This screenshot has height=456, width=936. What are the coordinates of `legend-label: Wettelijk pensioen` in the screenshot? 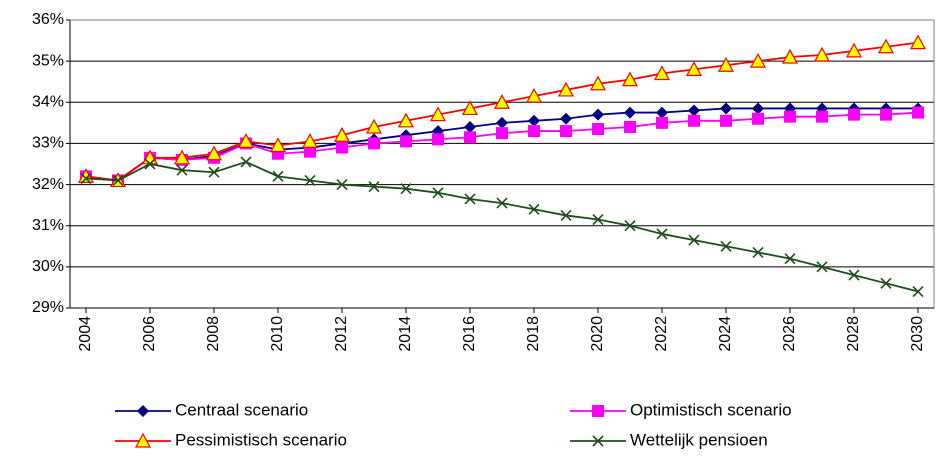 It's located at (699, 439).